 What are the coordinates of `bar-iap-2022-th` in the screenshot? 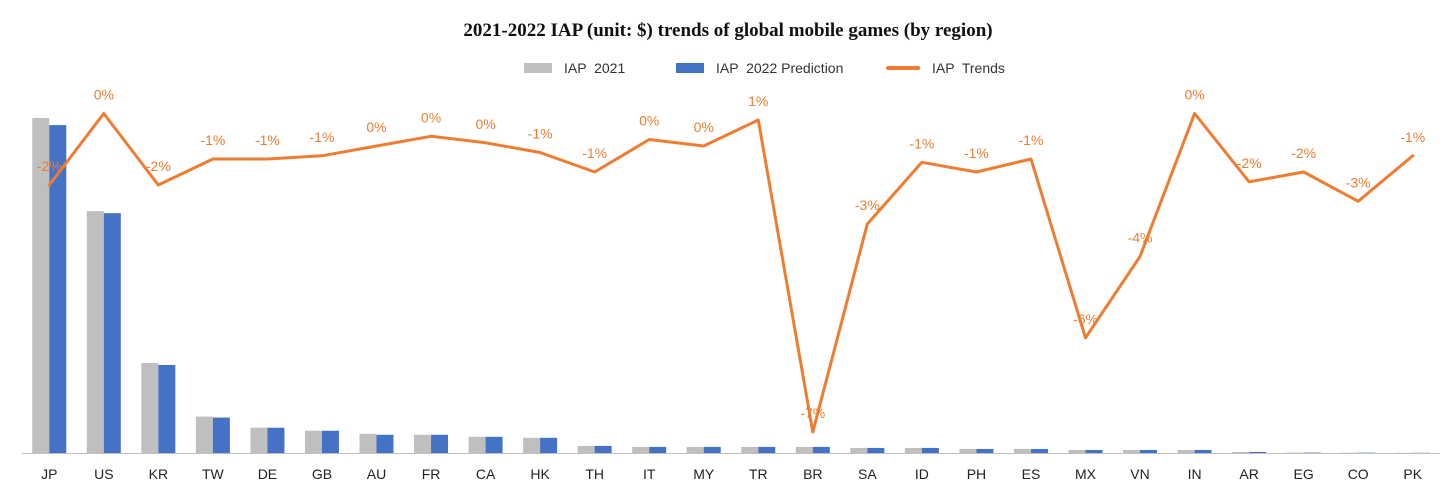 It's located at (603, 449).